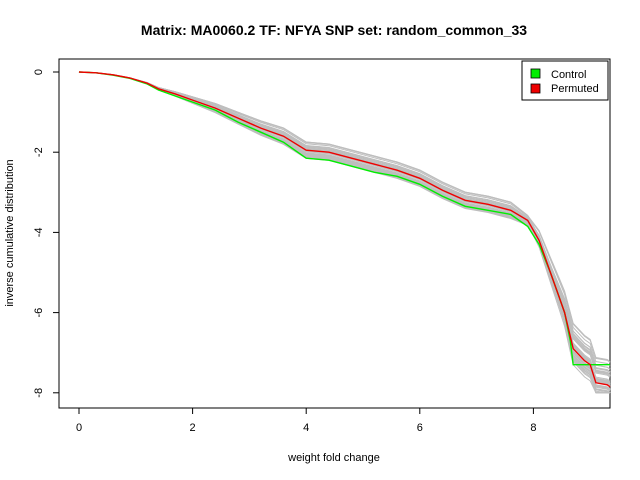 This screenshot has width=640, height=480. Describe the element at coordinates (10, 232) in the screenshot. I see `y-axis-label: inverse cumulative distribution` at that location.